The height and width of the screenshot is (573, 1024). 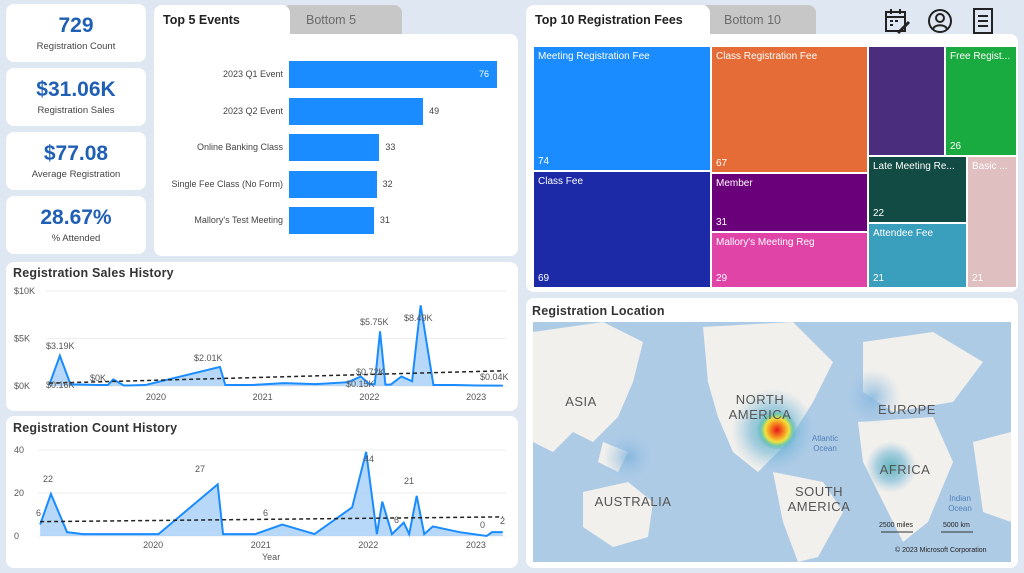 What do you see at coordinates (271, 519) in the screenshot?
I see `trend-line` at bounding box center [271, 519].